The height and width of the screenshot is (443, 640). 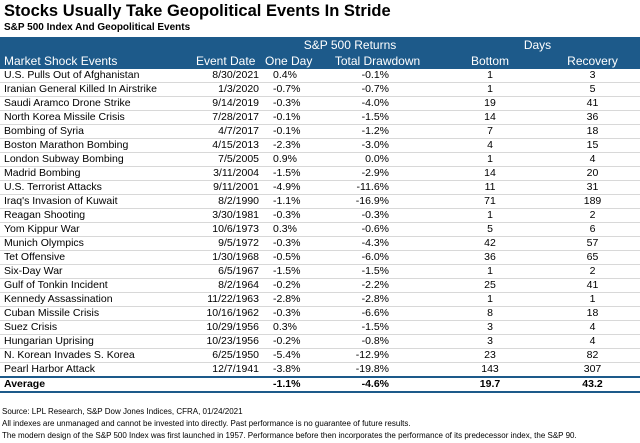 I want to click on table-row: Suez Crisis 10/29/1956 0.3% -1.5% 3 4, so click(x=320, y=327).